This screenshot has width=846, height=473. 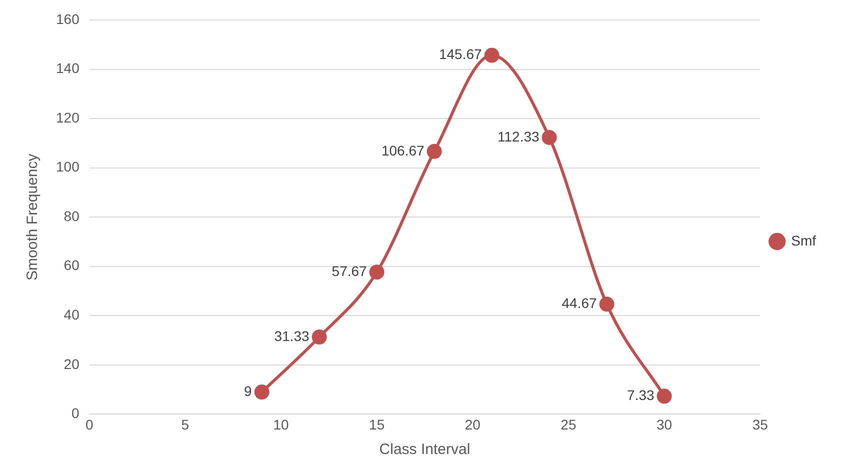 I want to click on y-tick-label: 160, so click(x=68, y=18).